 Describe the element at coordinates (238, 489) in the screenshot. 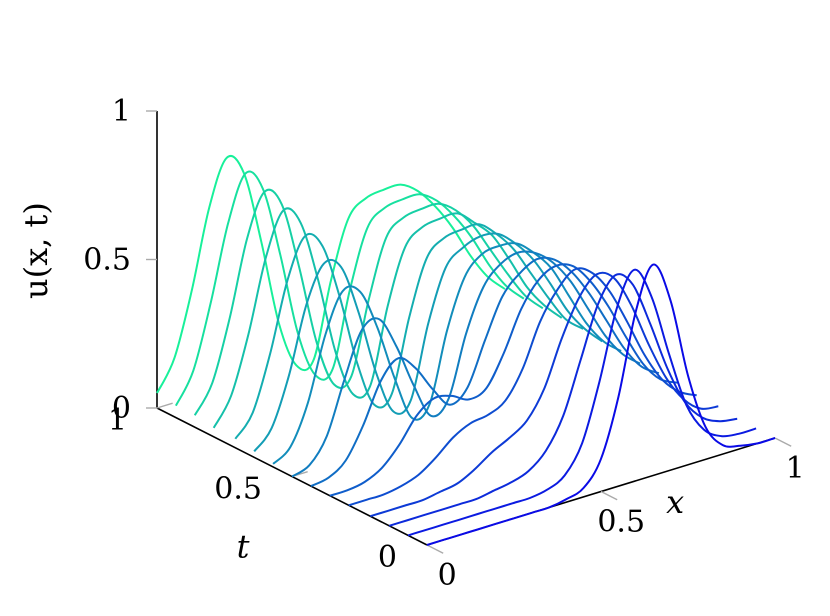

I see `t-tick-label: 0.5` at that location.